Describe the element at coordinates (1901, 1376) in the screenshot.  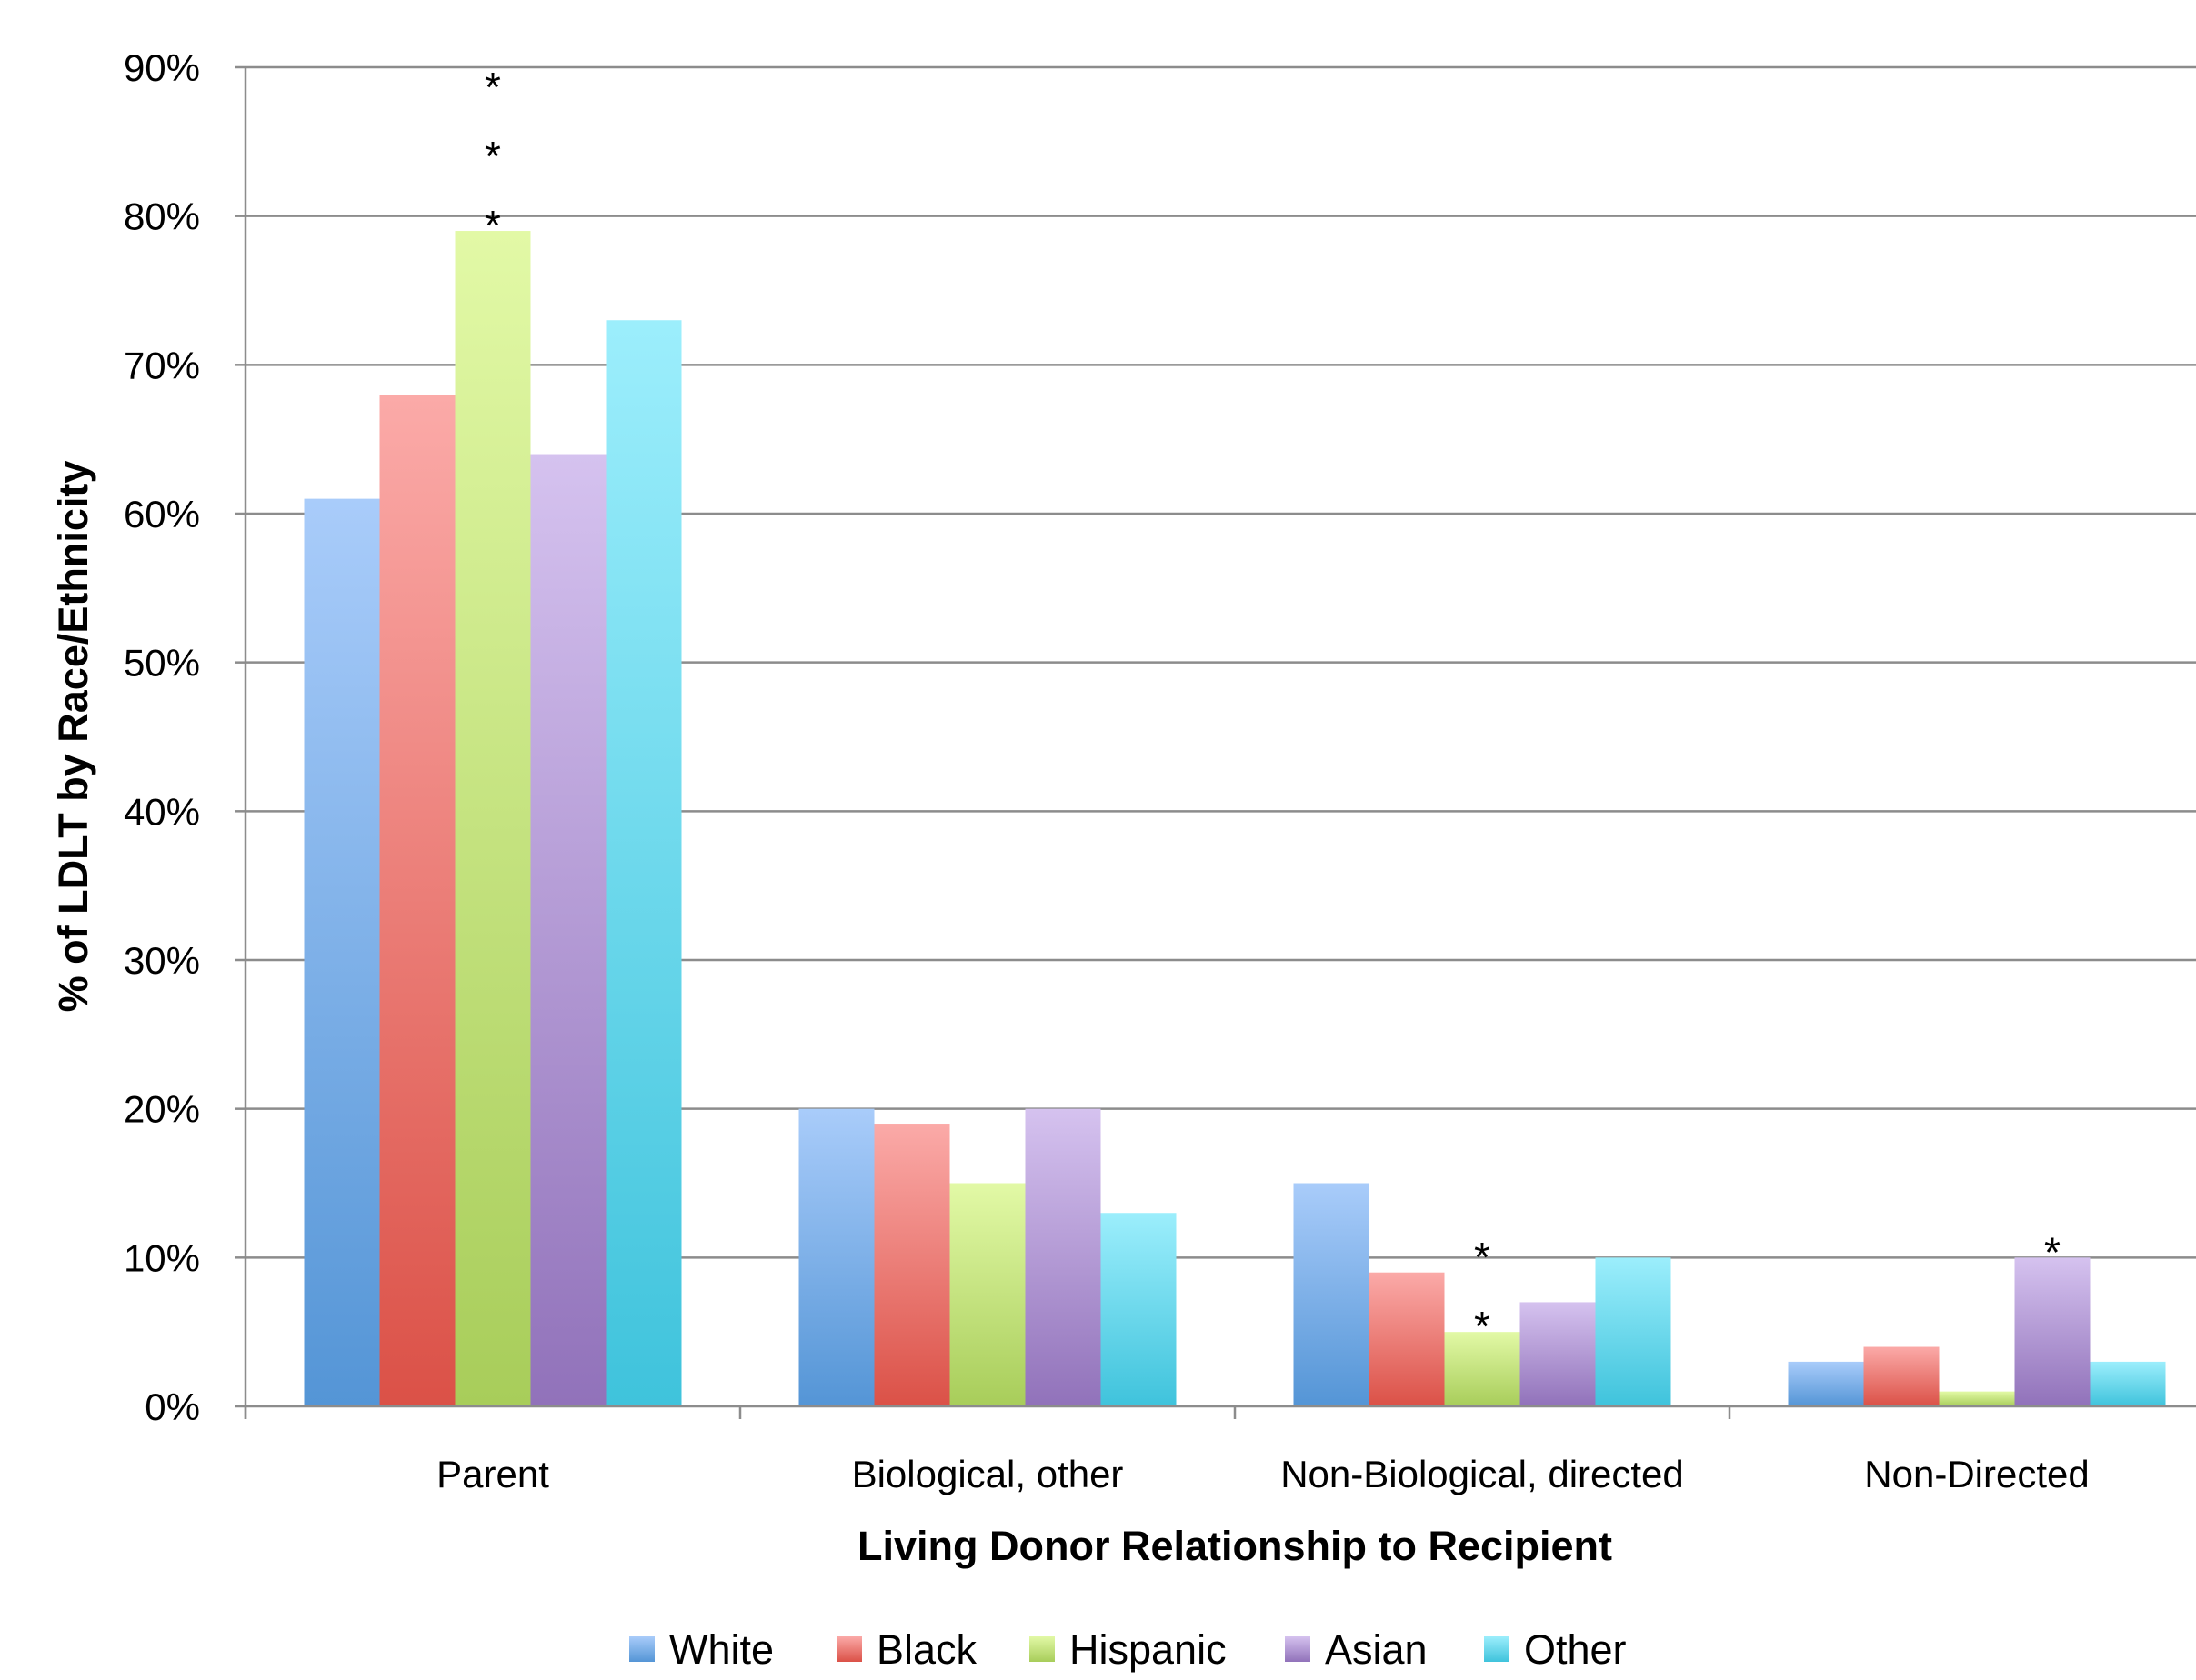
I see `bar-black-non-directed` at that location.